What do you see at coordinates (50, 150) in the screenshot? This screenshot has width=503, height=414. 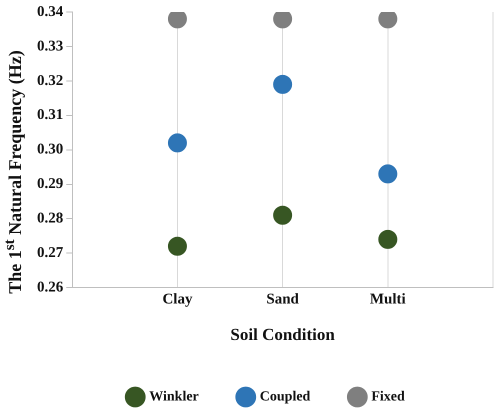 I see `y-tick-label: 0.30` at bounding box center [50, 150].